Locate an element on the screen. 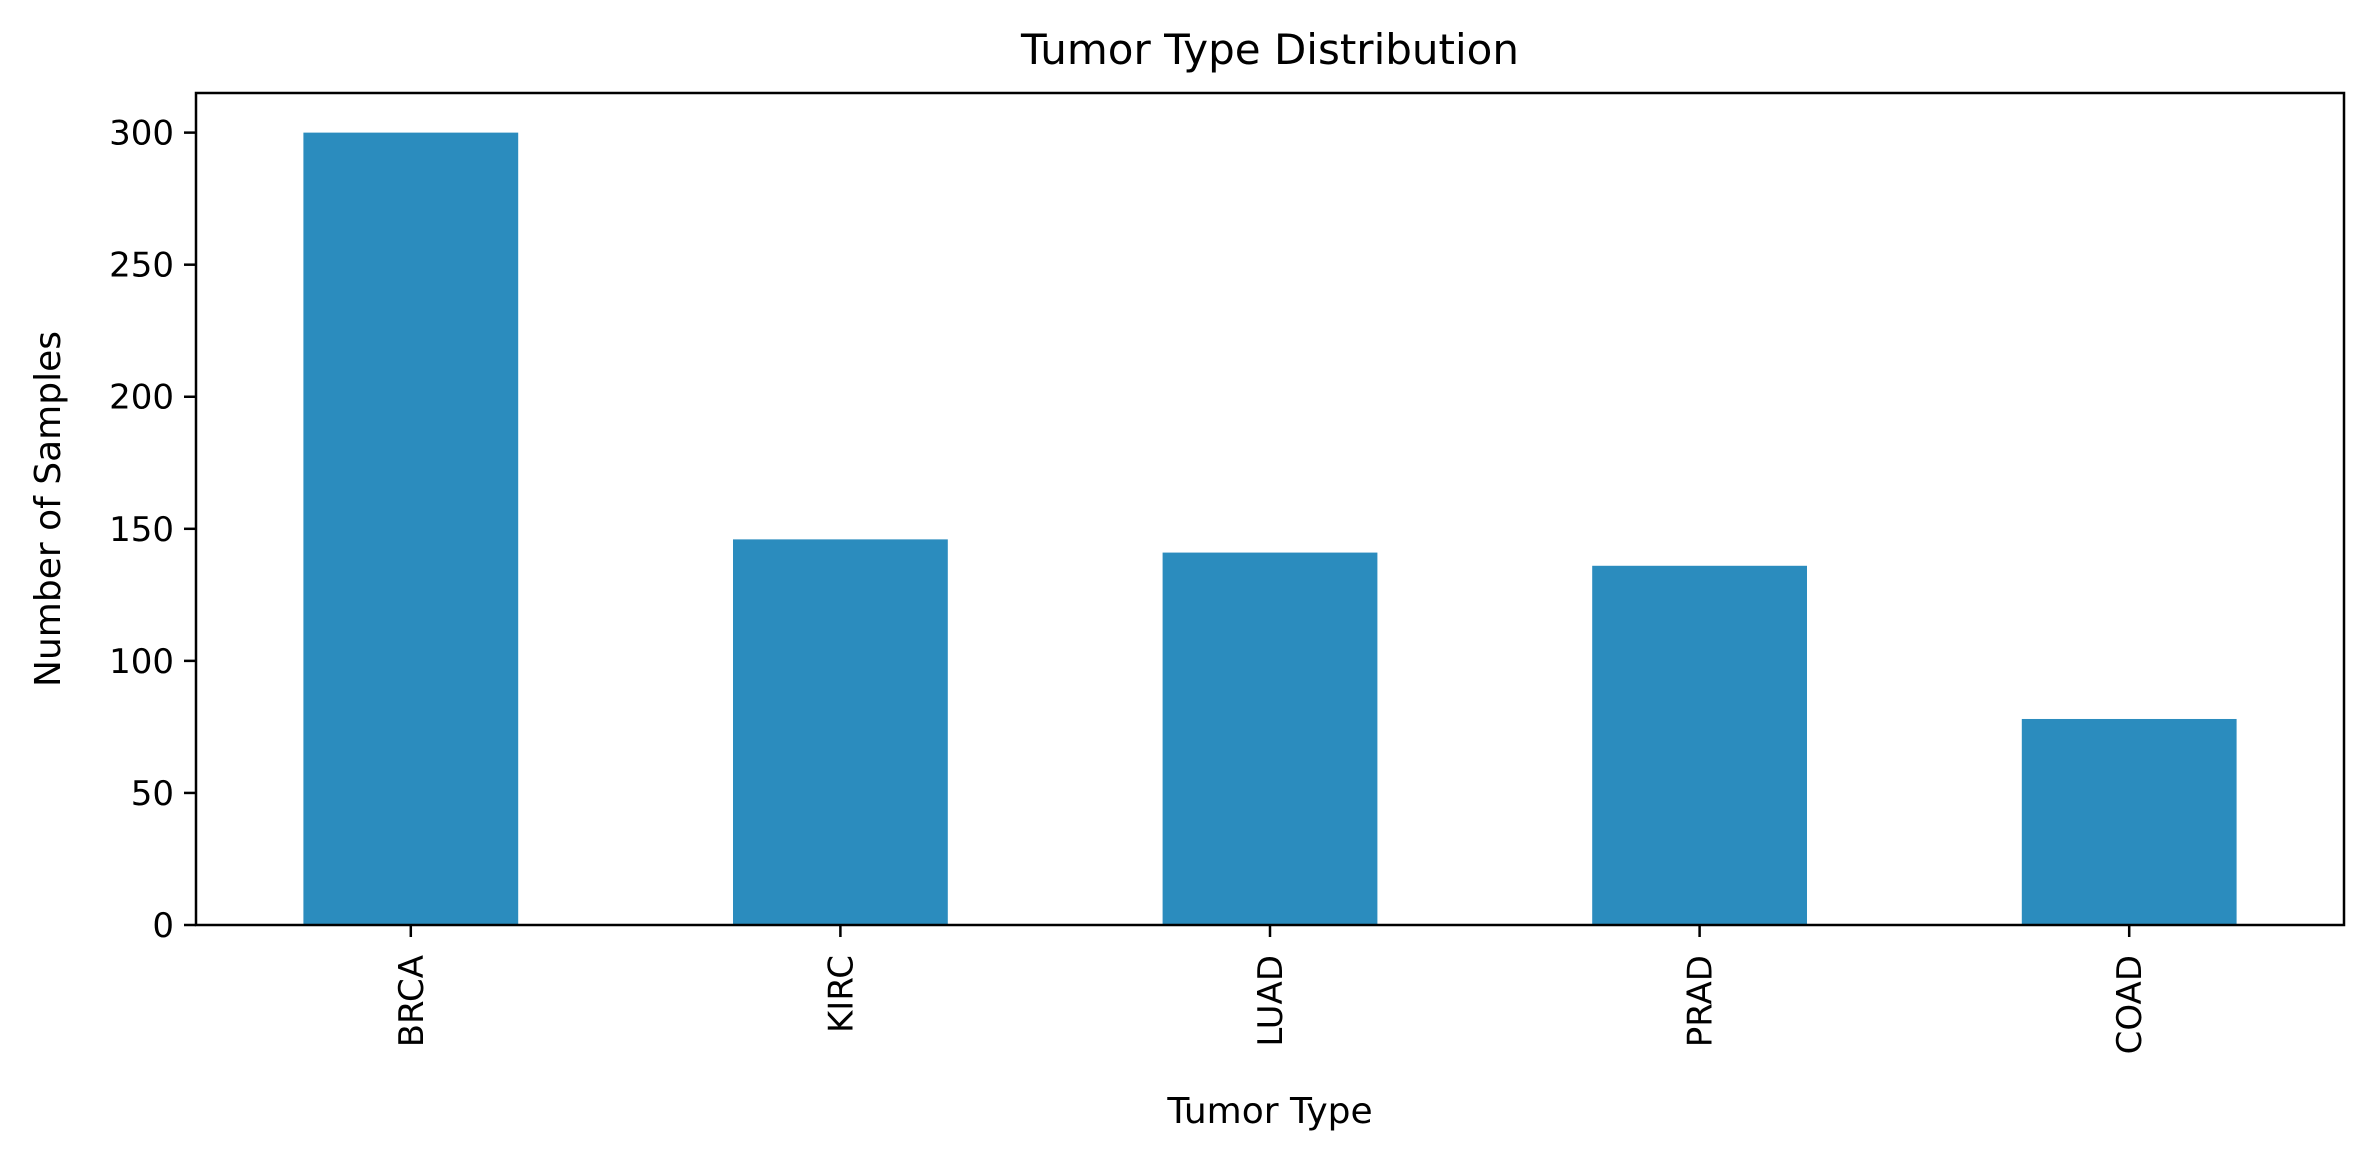  x-axis-ticks: BRCA KIRC LUAD PRAD COAD is located at coordinates (1271, 989).